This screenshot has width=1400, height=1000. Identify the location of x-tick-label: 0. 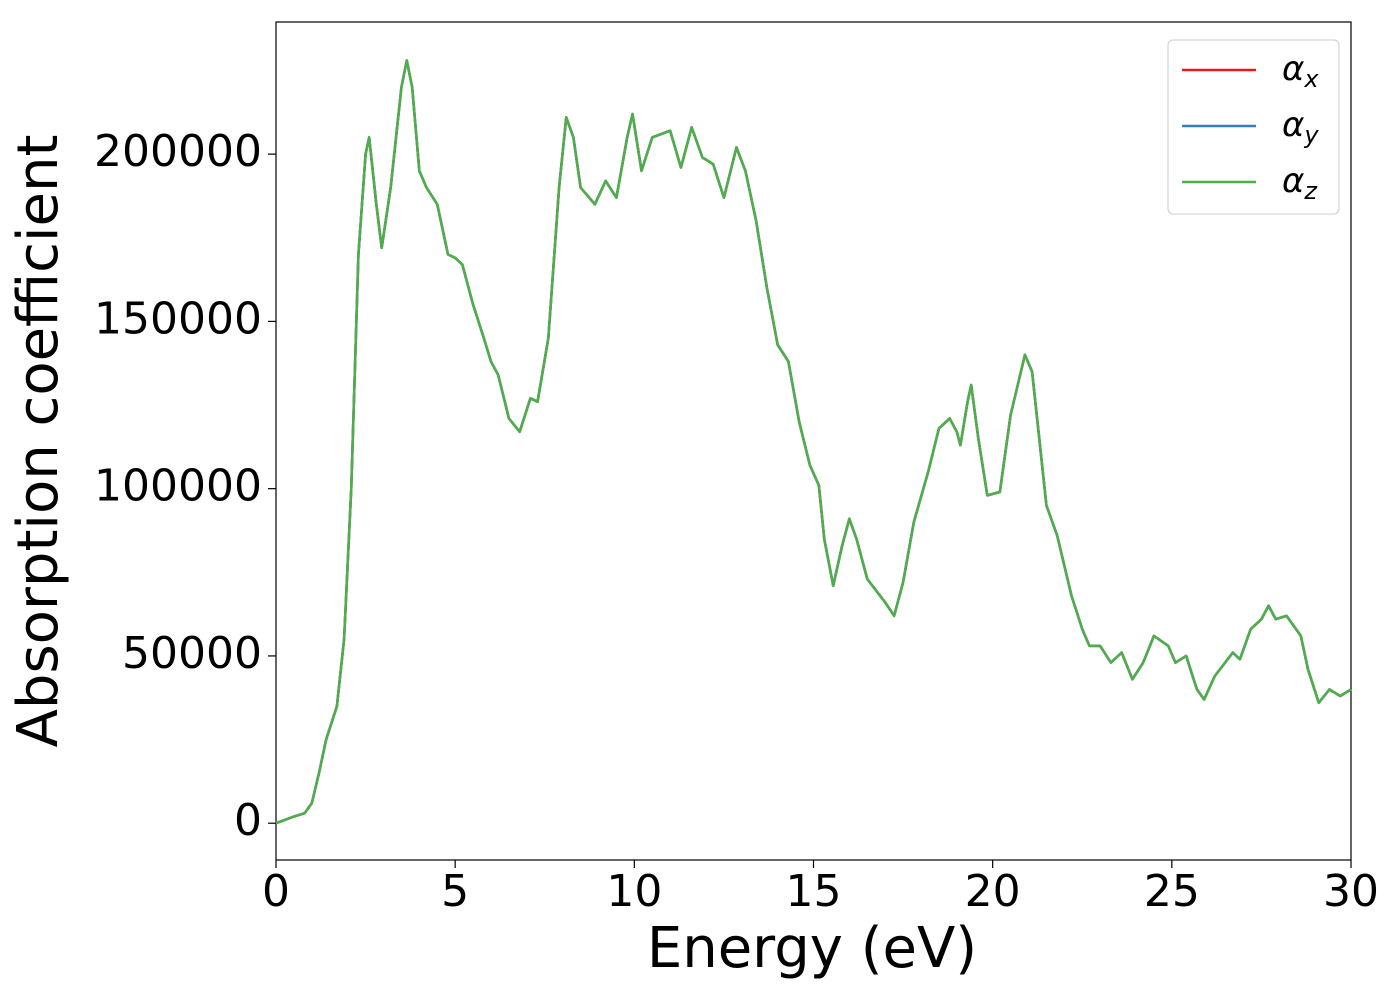
(276, 891).